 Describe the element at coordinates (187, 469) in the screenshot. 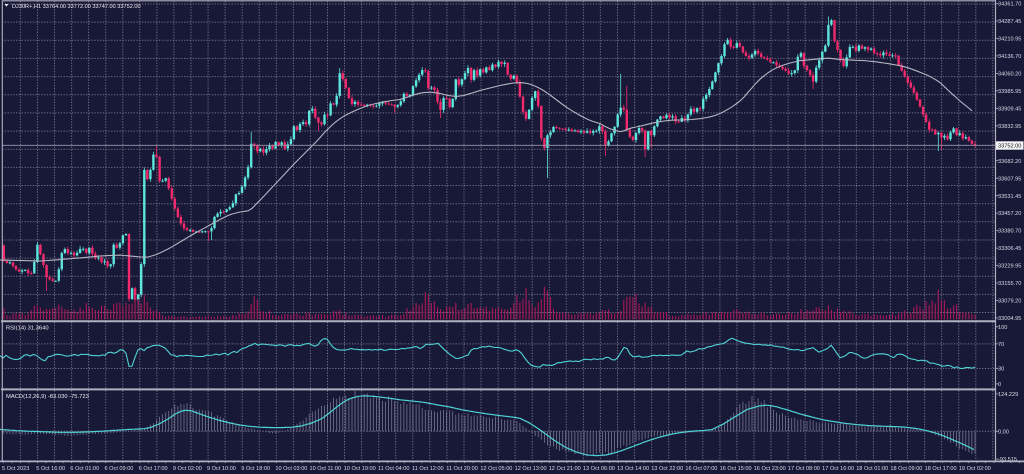

I see `svg-text: 9 Oct 02:00` at that location.